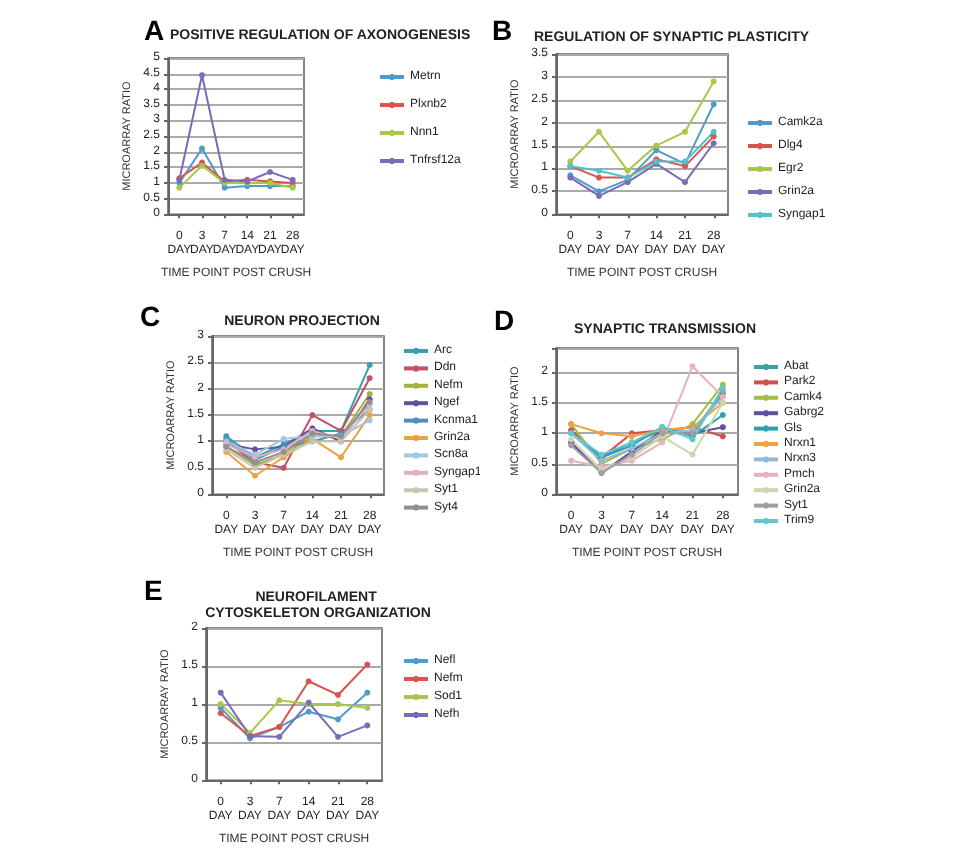 This screenshot has width=958, height=856. Describe the element at coordinates (502, 30) in the screenshot. I see `text: B` at that location.